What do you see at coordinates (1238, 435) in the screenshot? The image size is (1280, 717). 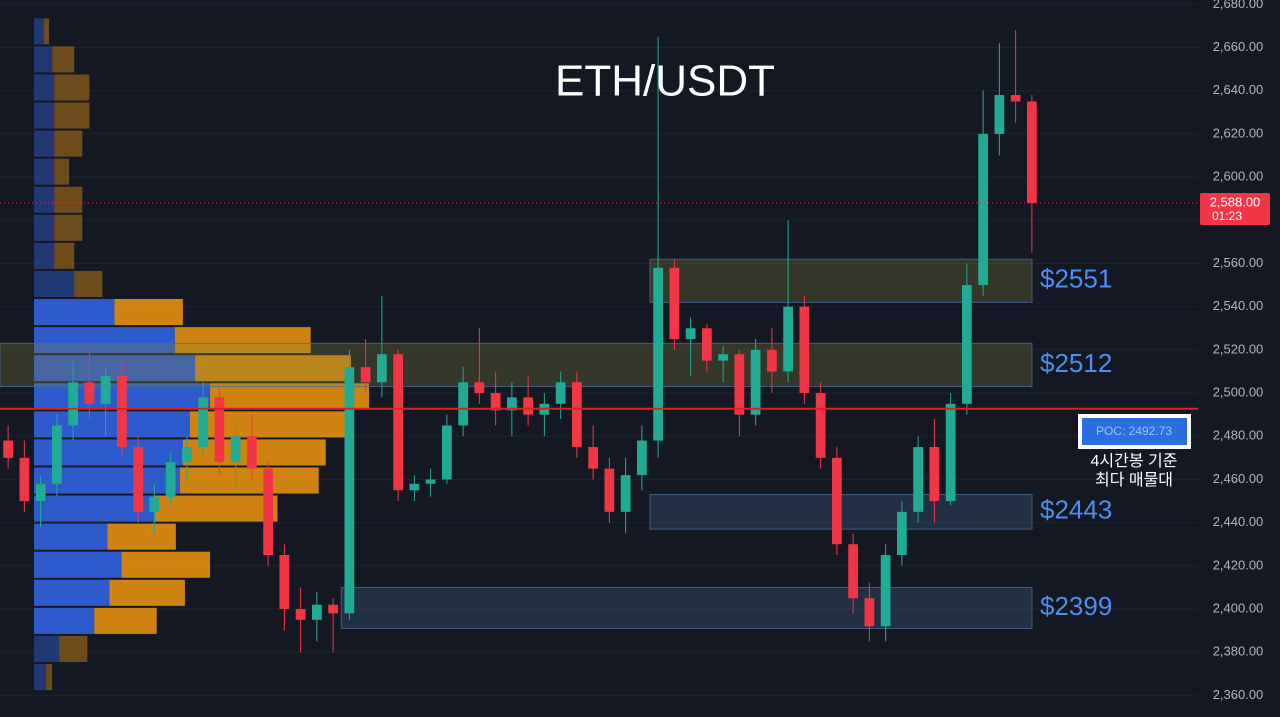 I see `y-tick-label: 2,480.00` at bounding box center [1238, 435].